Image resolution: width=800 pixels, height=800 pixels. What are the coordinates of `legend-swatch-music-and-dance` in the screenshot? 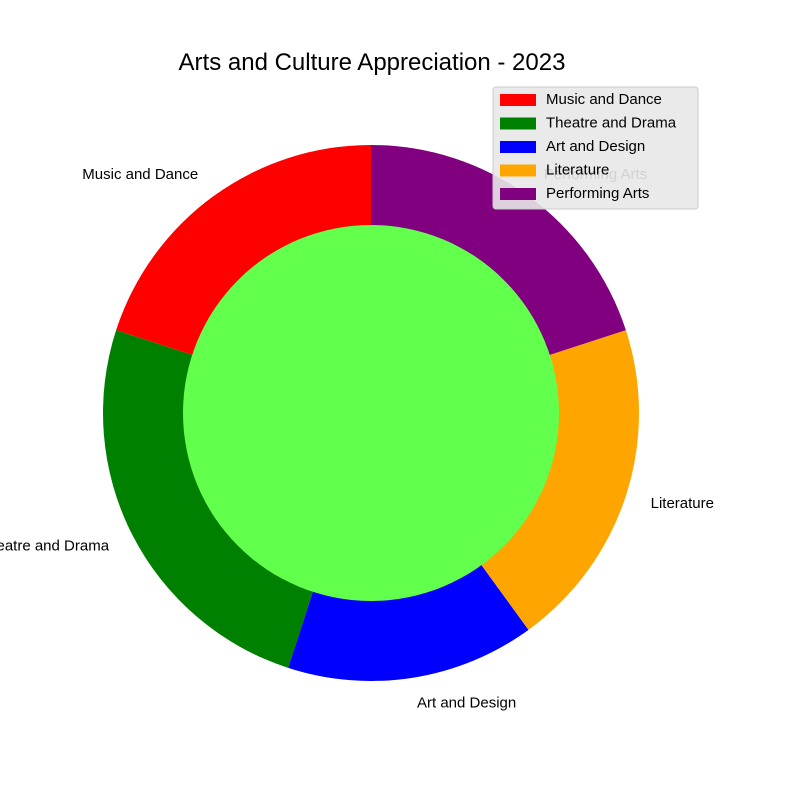 It's located at (518, 100).